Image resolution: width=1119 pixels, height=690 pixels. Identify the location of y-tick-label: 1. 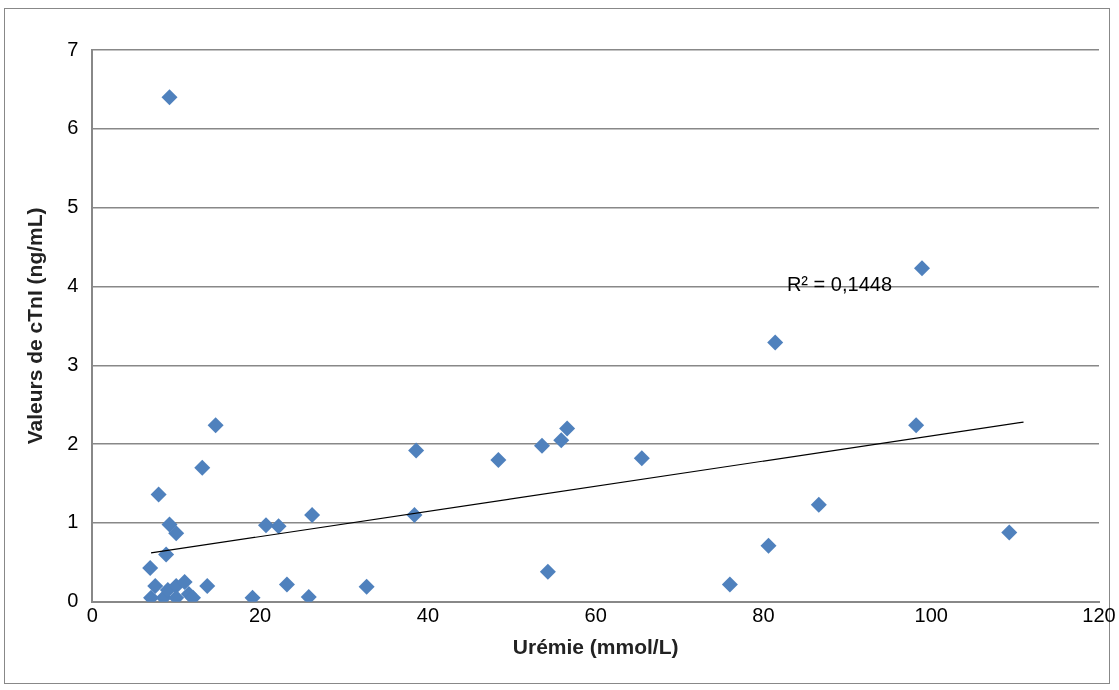
(73, 521).